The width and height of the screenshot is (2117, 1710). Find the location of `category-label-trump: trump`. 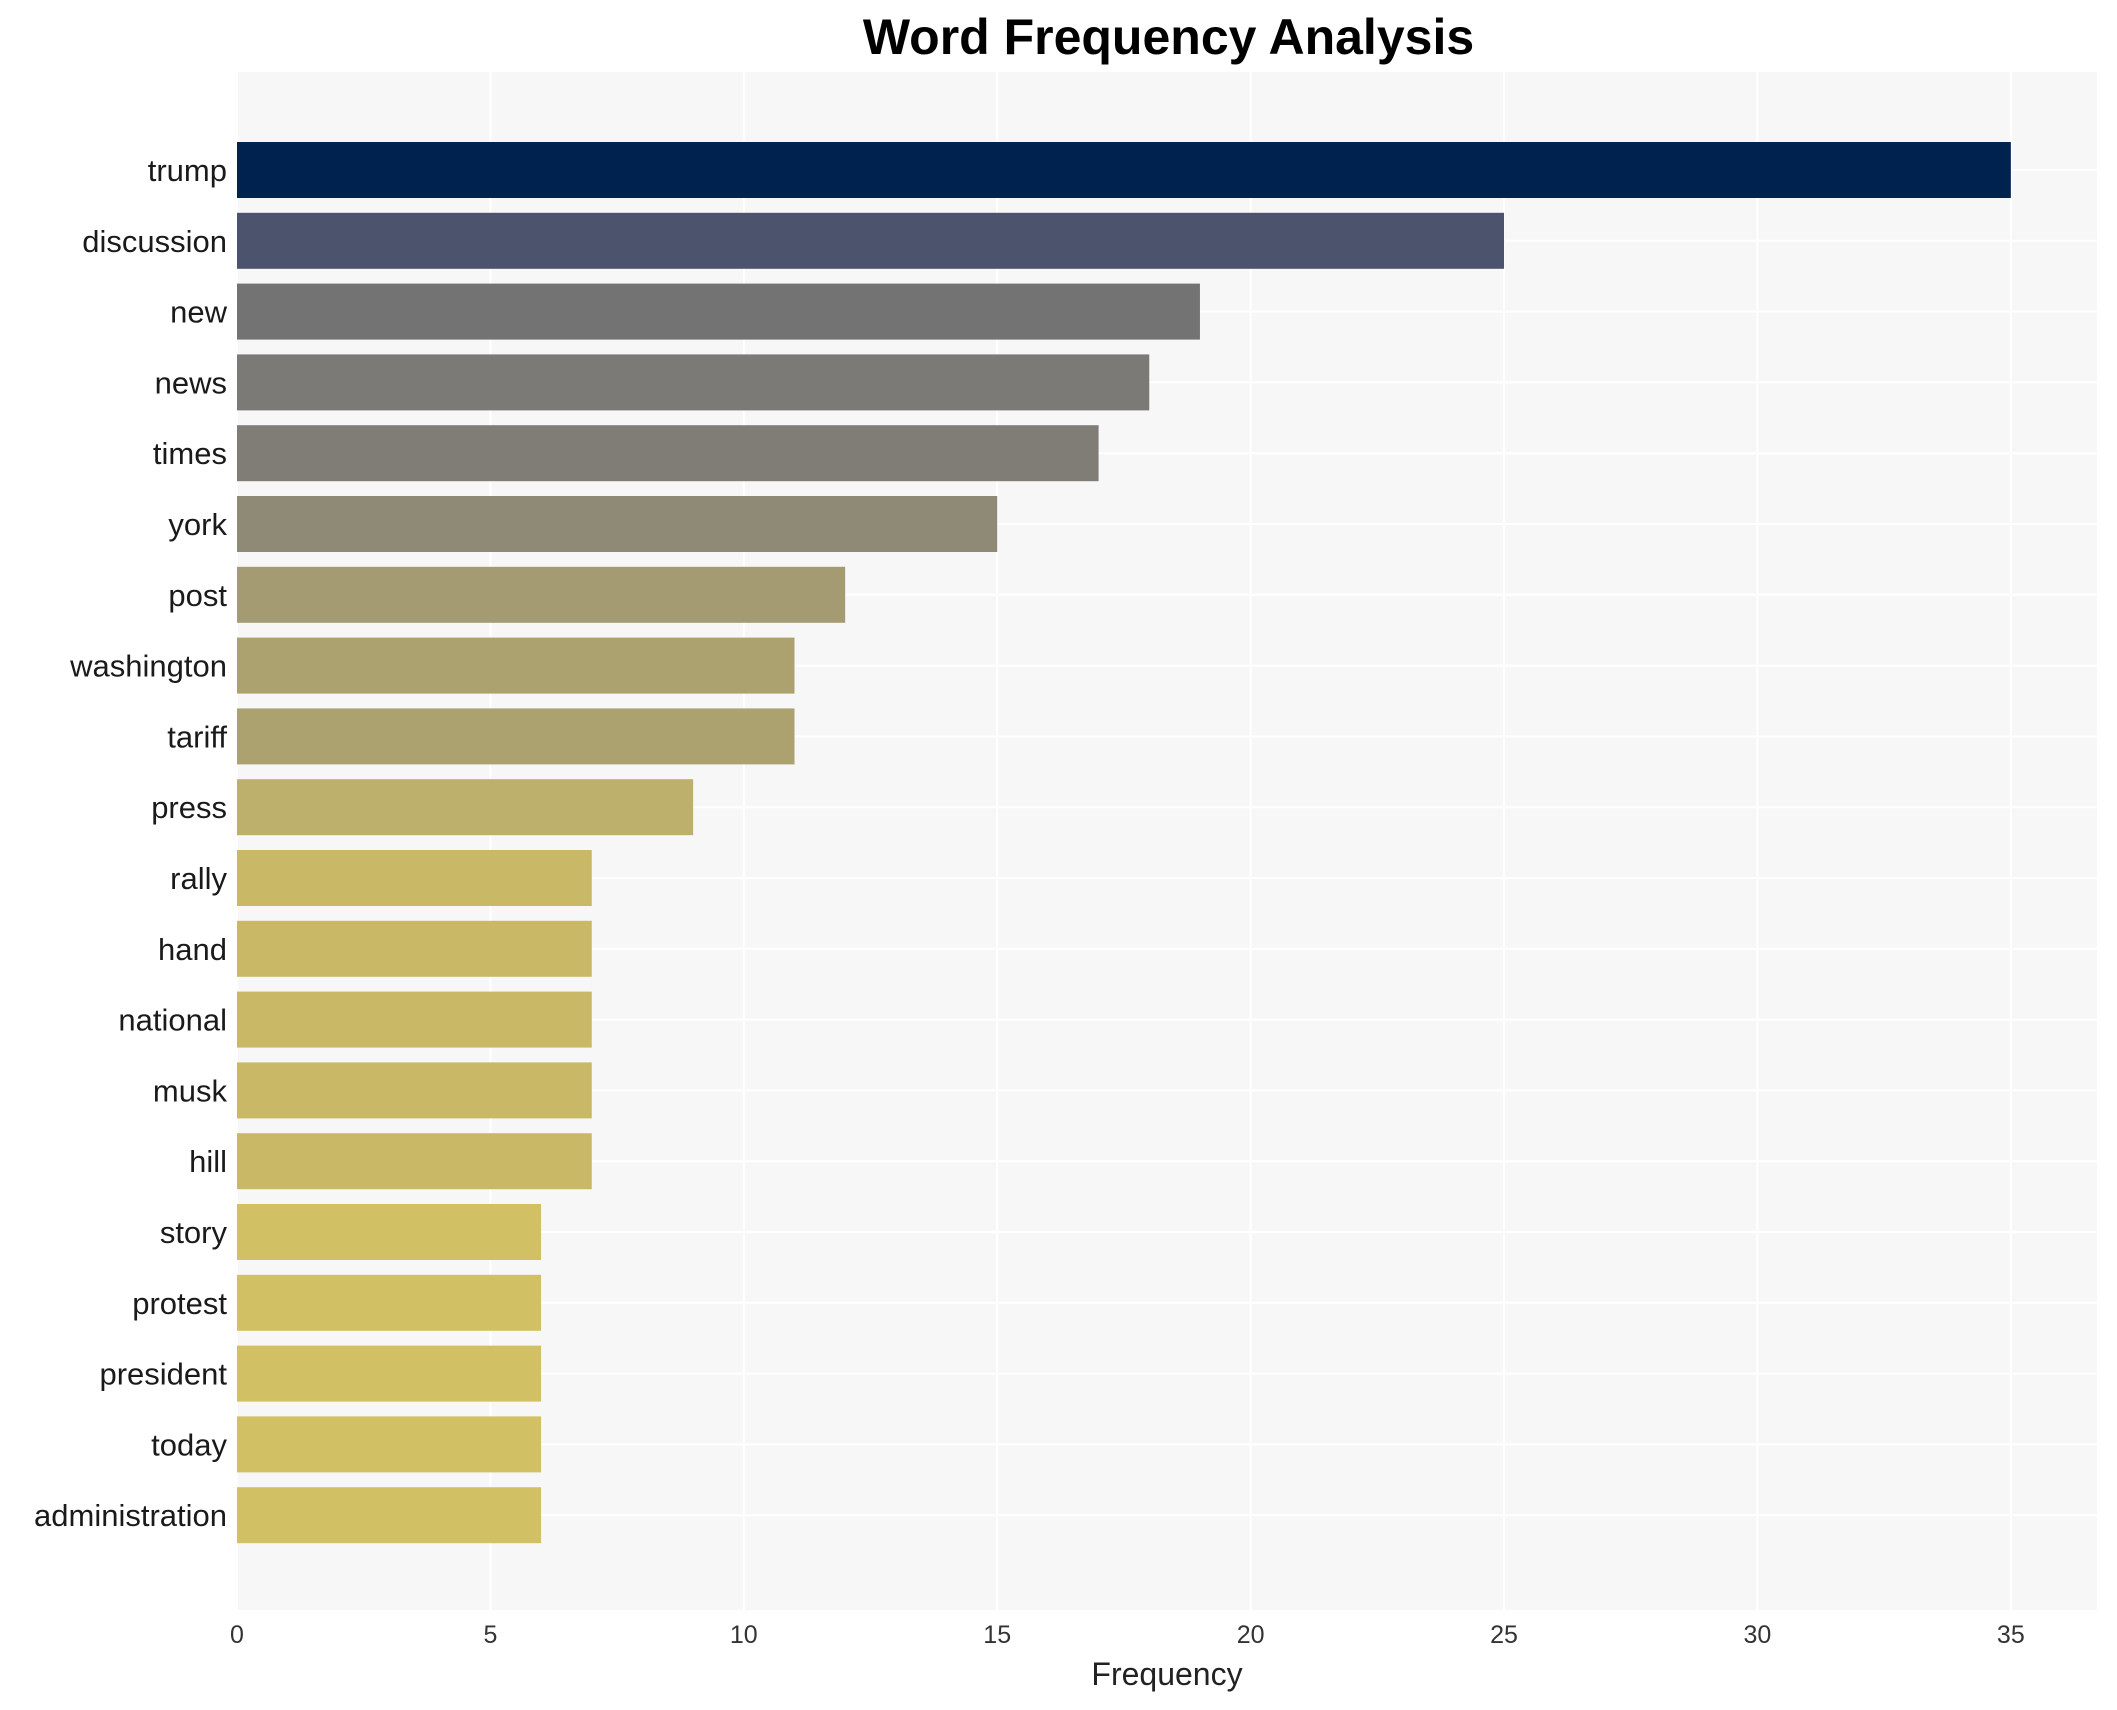

category-label-trump: trump is located at coordinates (187, 170).